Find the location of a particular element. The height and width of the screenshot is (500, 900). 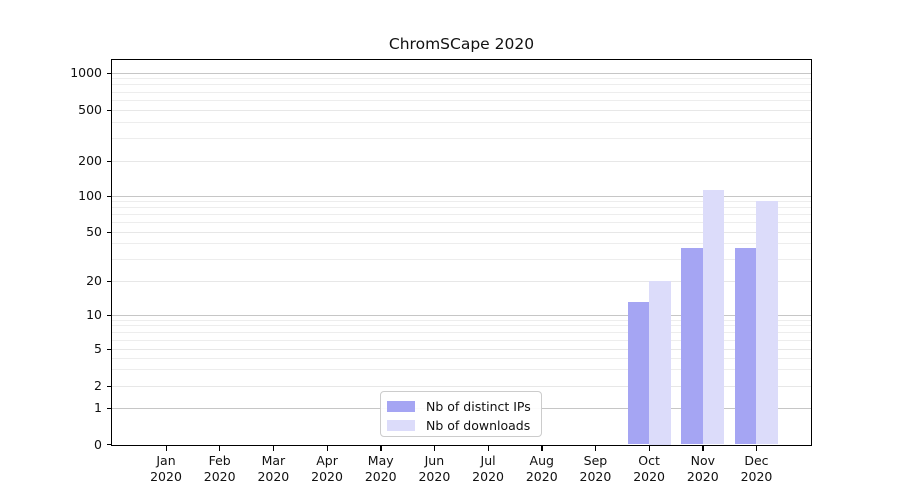

y-tick-label-50: 50 is located at coordinates (94, 231).